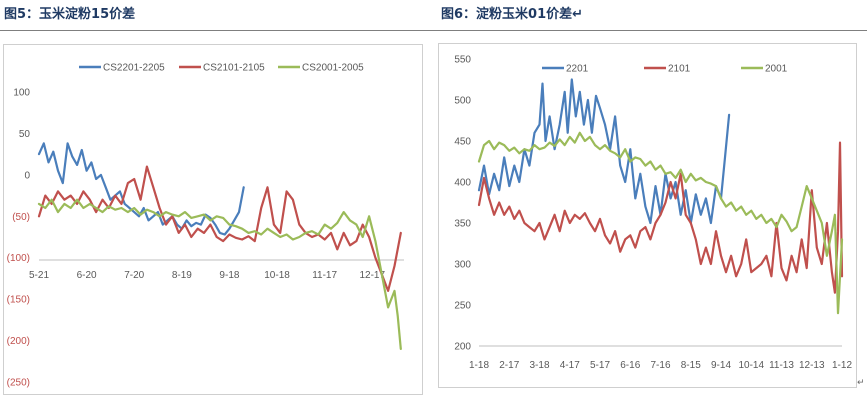  What do you see at coordinates (479, 365) in the screenshot?
I see `x-tick-label: 1-18` at bounding box center [479, 365].